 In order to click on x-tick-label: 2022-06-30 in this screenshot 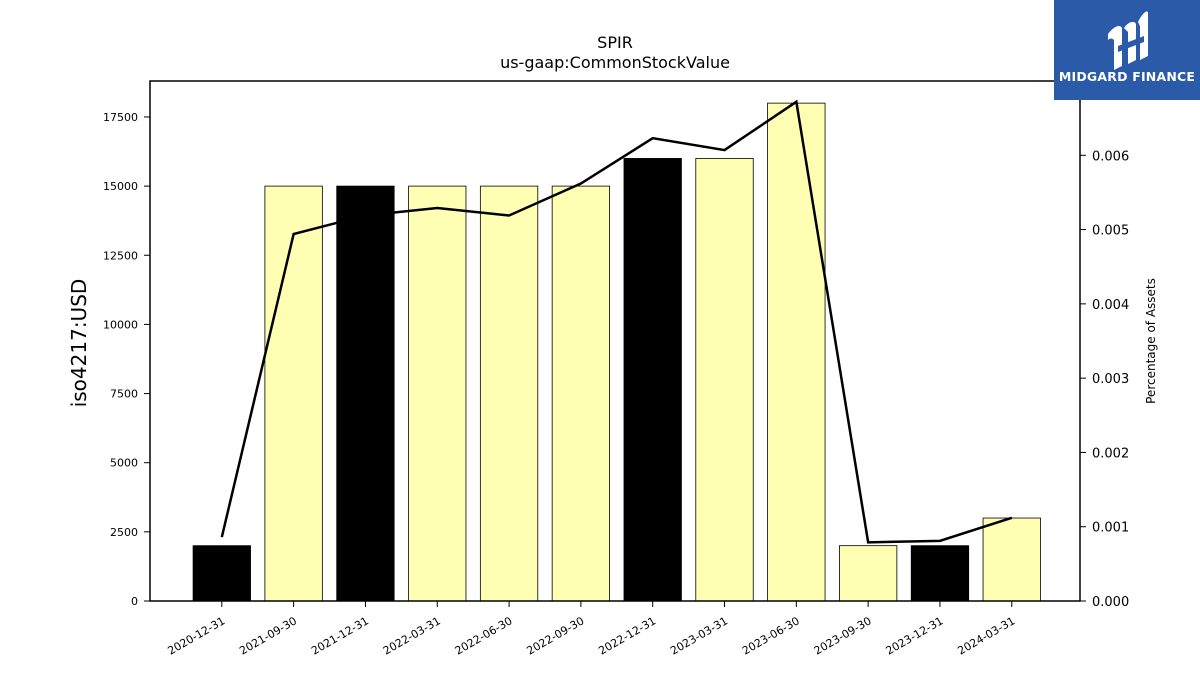, I will do `click(484, 635)`.